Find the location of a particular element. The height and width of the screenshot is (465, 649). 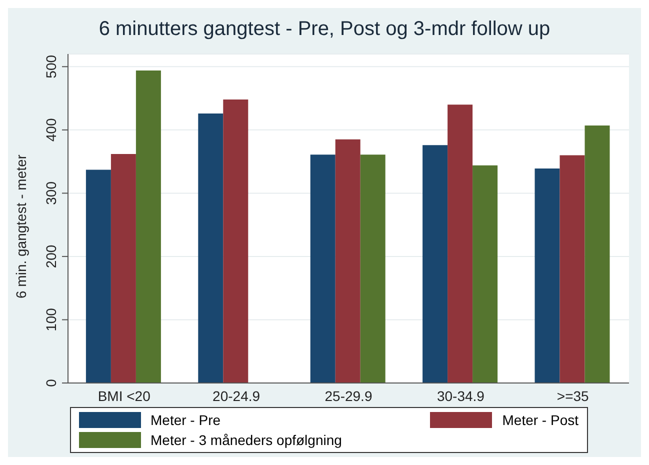

y-tick-label: 200 is located at coordinates (51, 256).